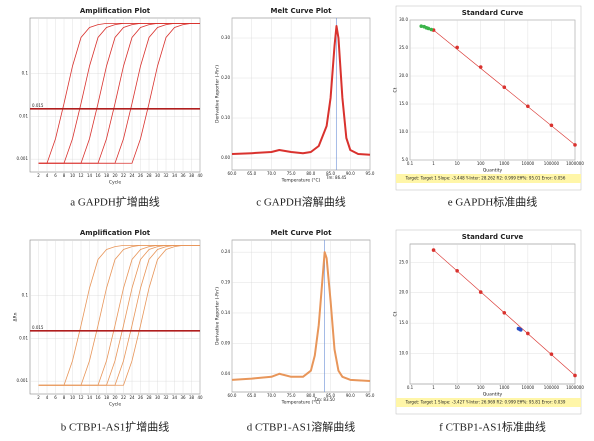 The height and width of the screenshot is (441, 594). What do you see at coordinates (552, 387) in the screenshot?
I see `x-tick-label: 100000` at bounding box center [552, 387].